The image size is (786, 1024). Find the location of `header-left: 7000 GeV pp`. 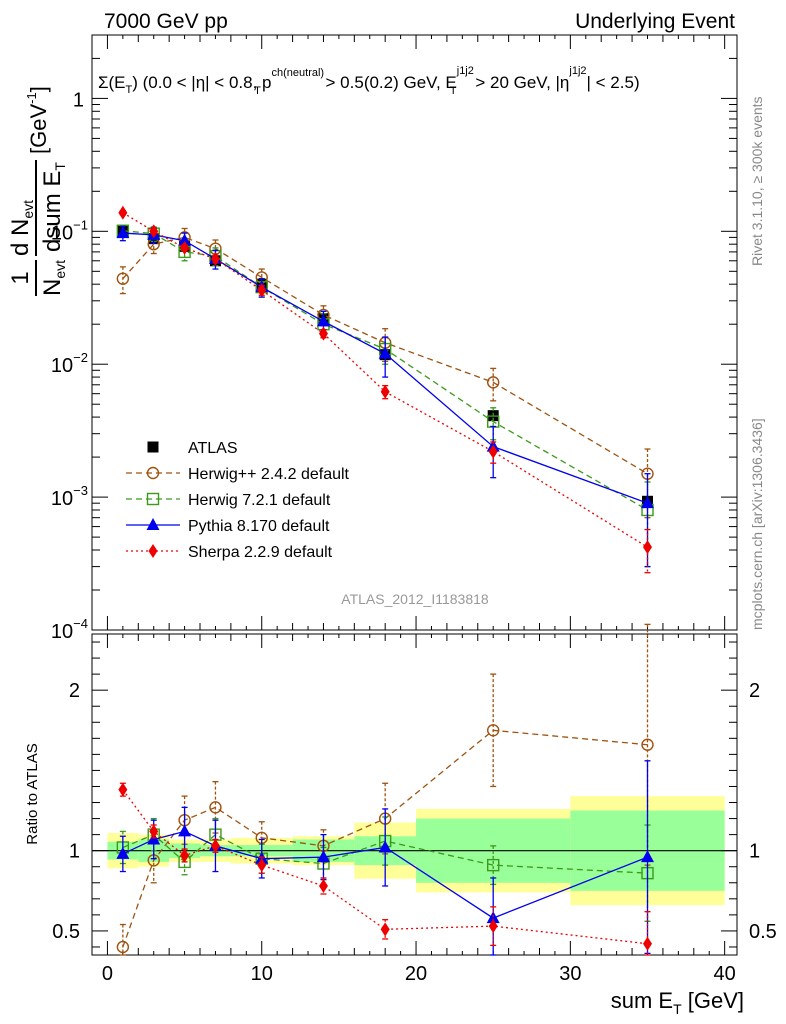

header-left: 7000 GeV pp is located at coordinates (166, 21).